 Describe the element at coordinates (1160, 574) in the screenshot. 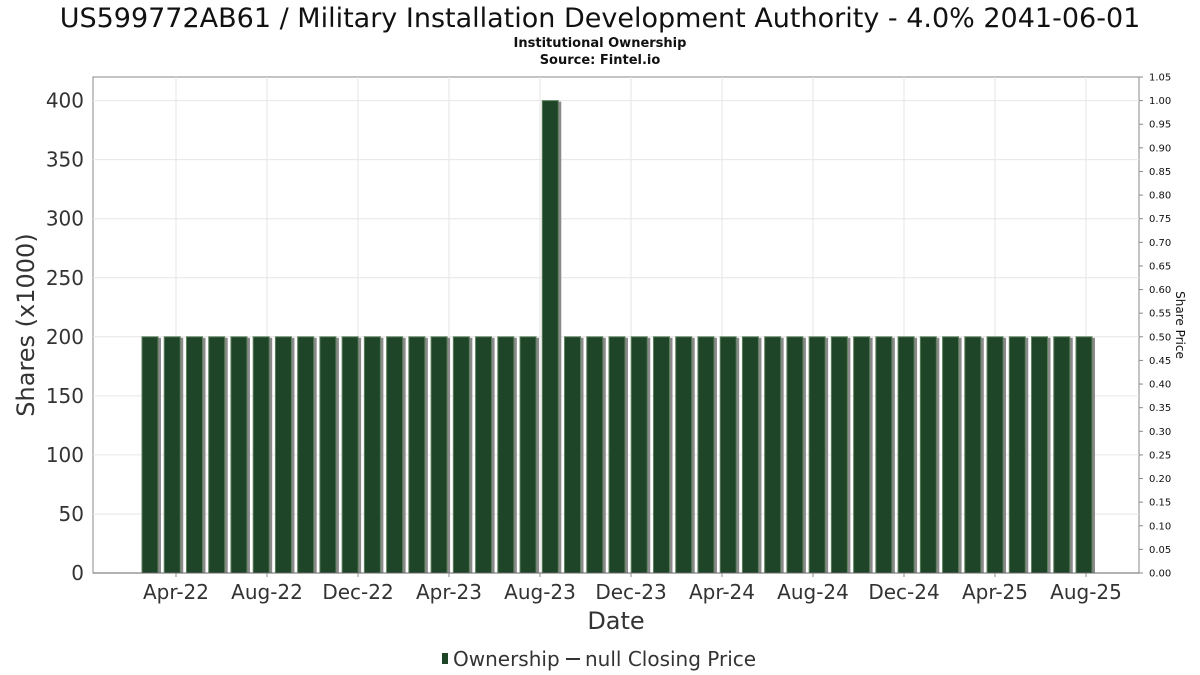

I see `y2-tick-label: 0.00` at that location.